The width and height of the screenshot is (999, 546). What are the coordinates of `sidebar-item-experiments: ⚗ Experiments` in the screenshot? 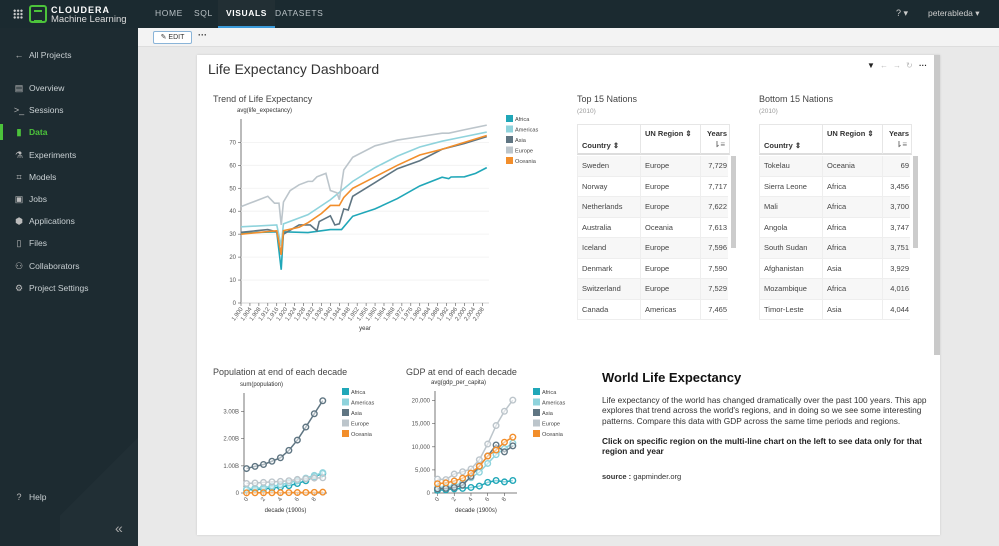 It's located at (69, 155).